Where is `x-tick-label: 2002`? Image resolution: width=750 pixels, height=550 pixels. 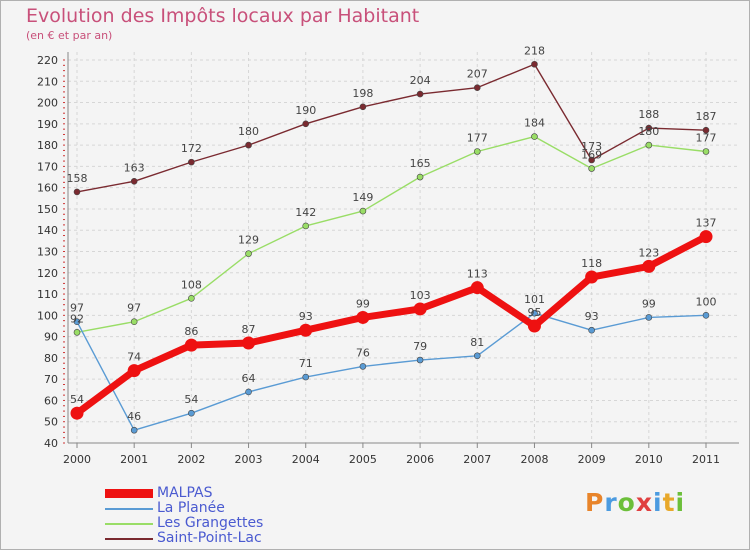 x-tick-label: 2002 is located at coordinates (191, 459).